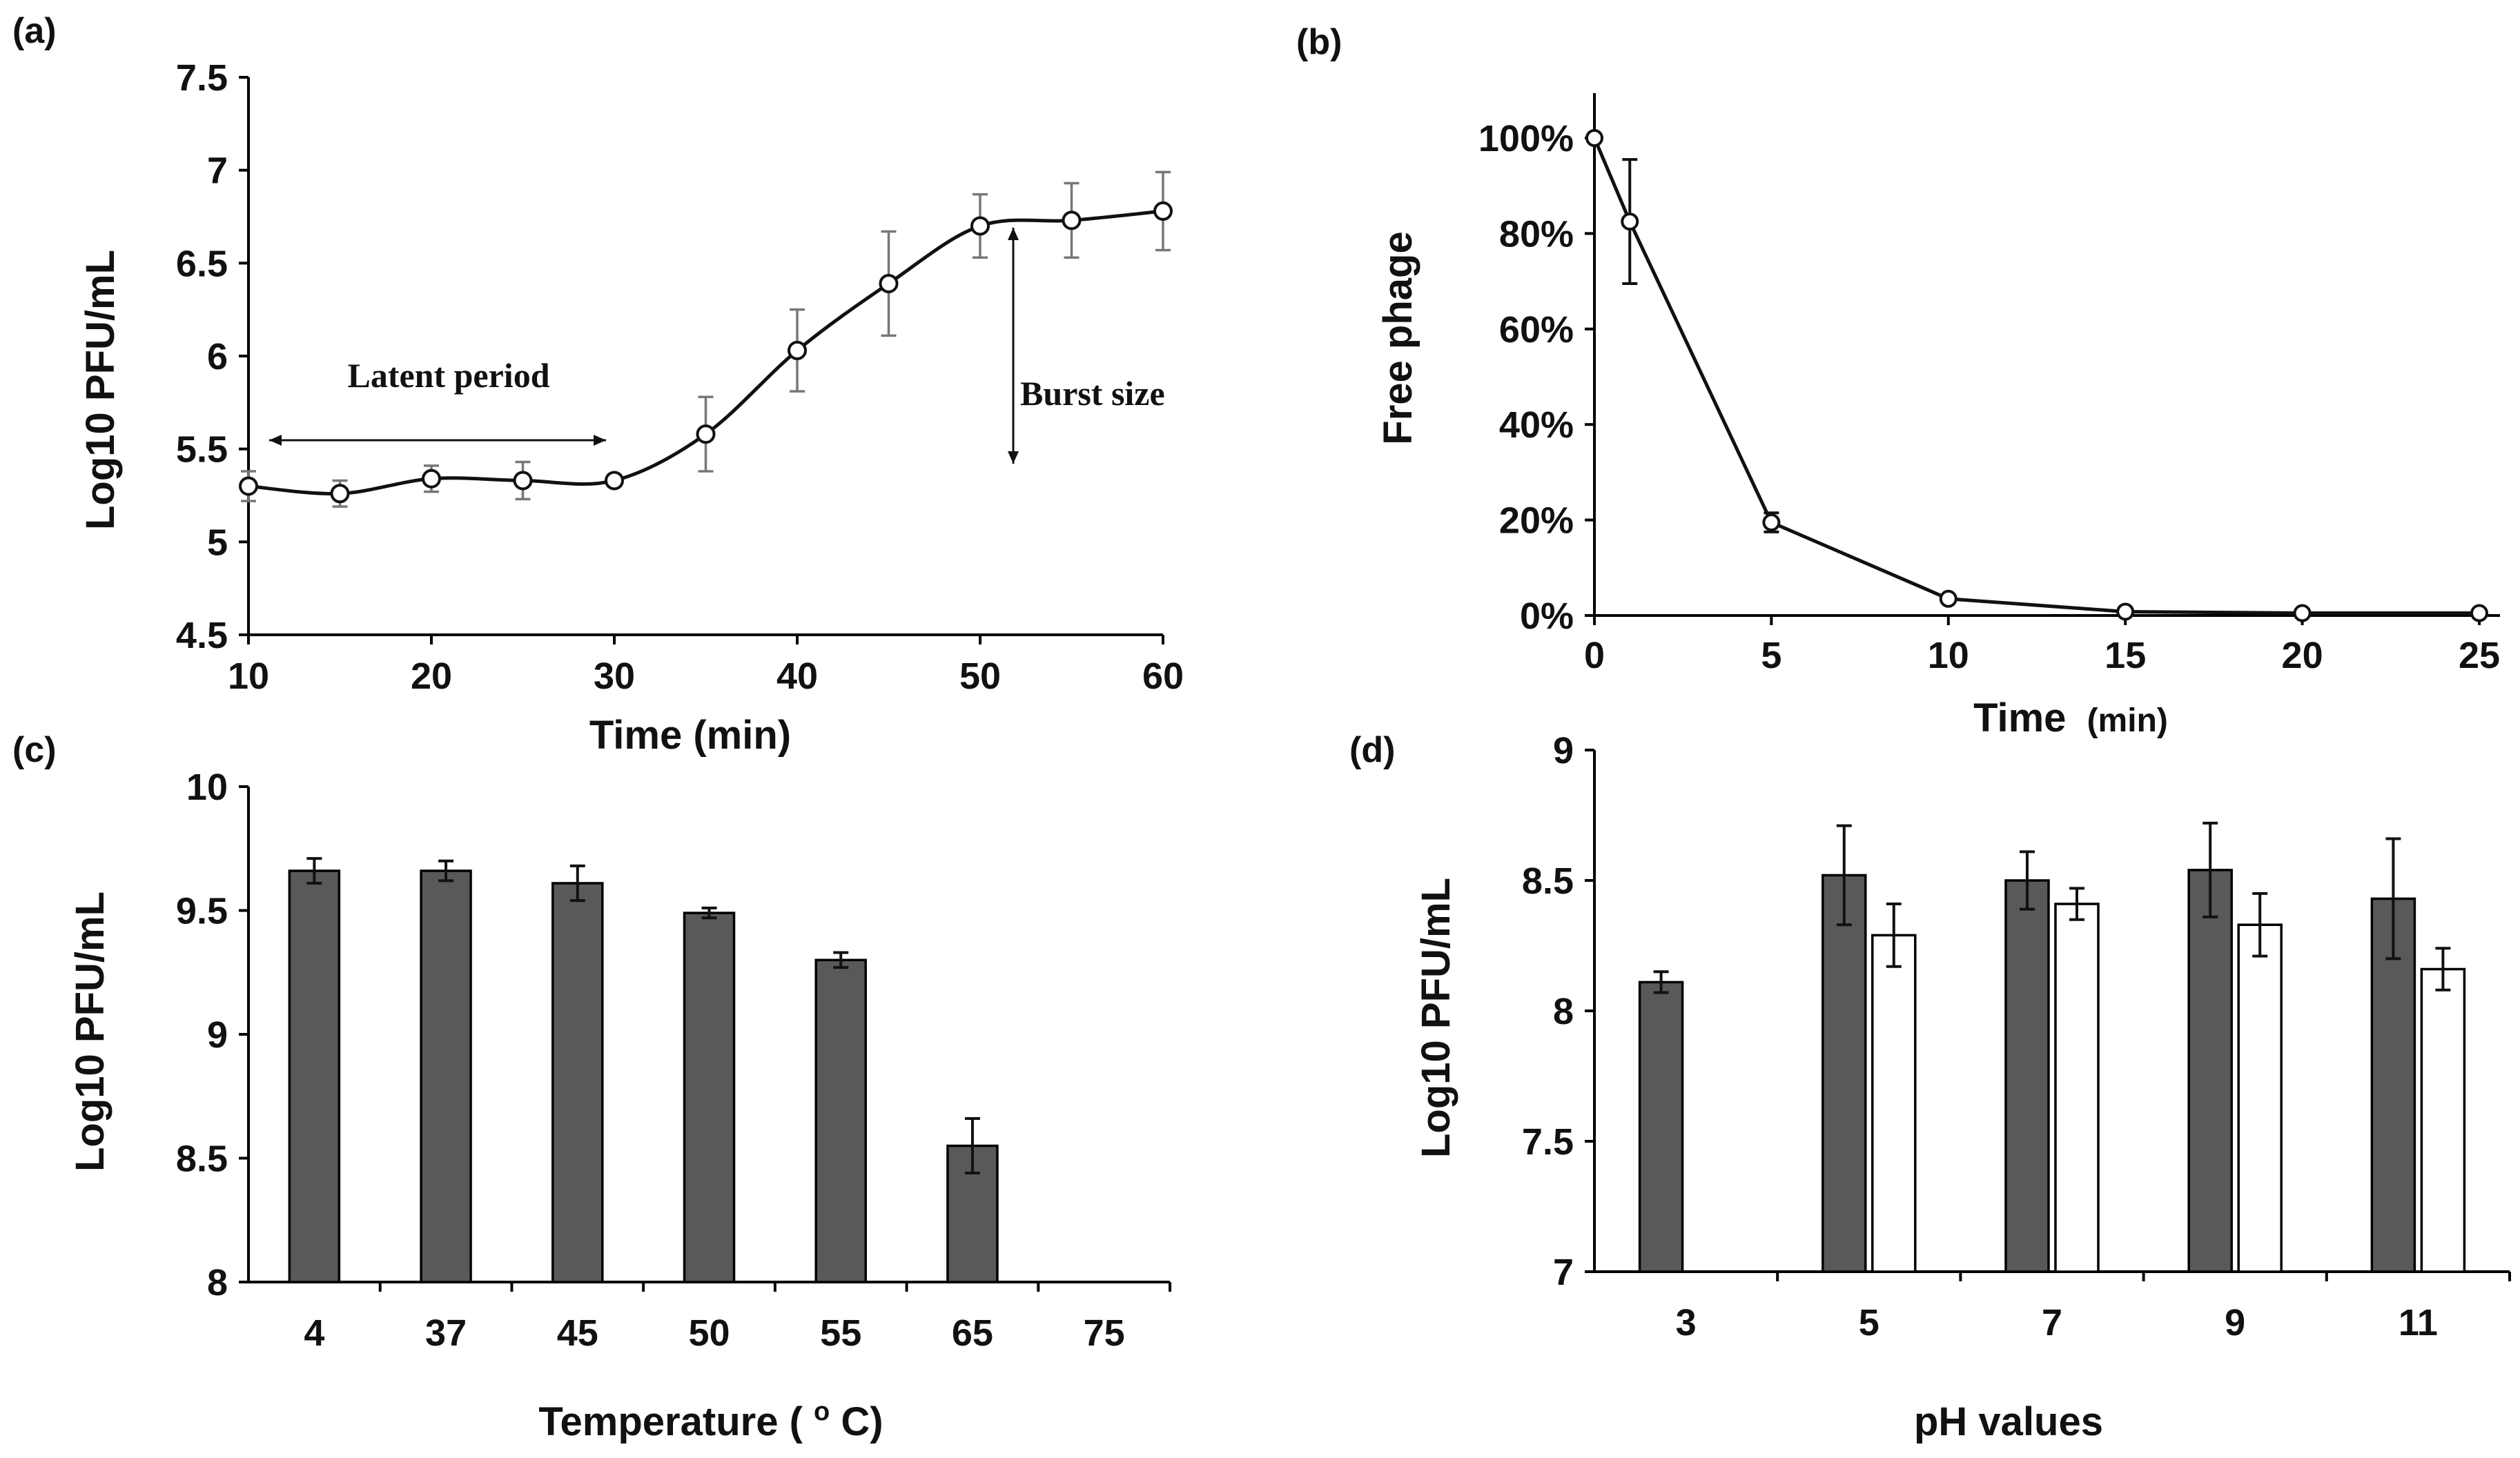  Describe the element at coordinates (1548, 1011) in the screenshot. I see `panel-d-y-ticks: 7 7.5 8 8.5 9` at that location.